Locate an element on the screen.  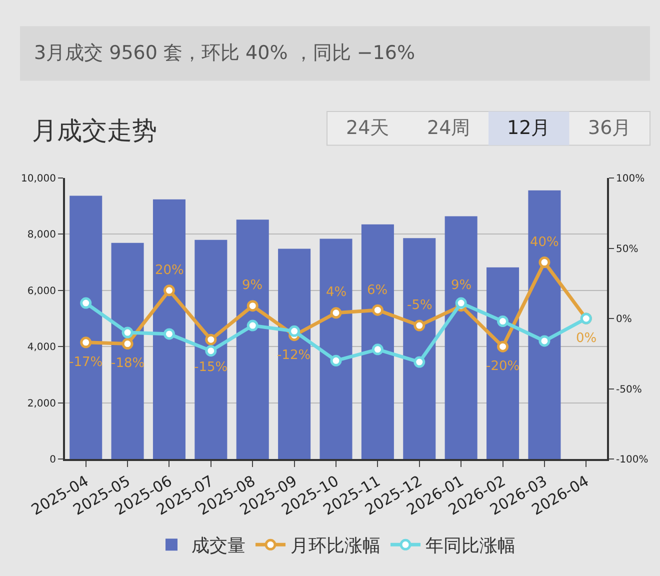
y-tick-label: 10,000 is located at coordinates (38, 179).